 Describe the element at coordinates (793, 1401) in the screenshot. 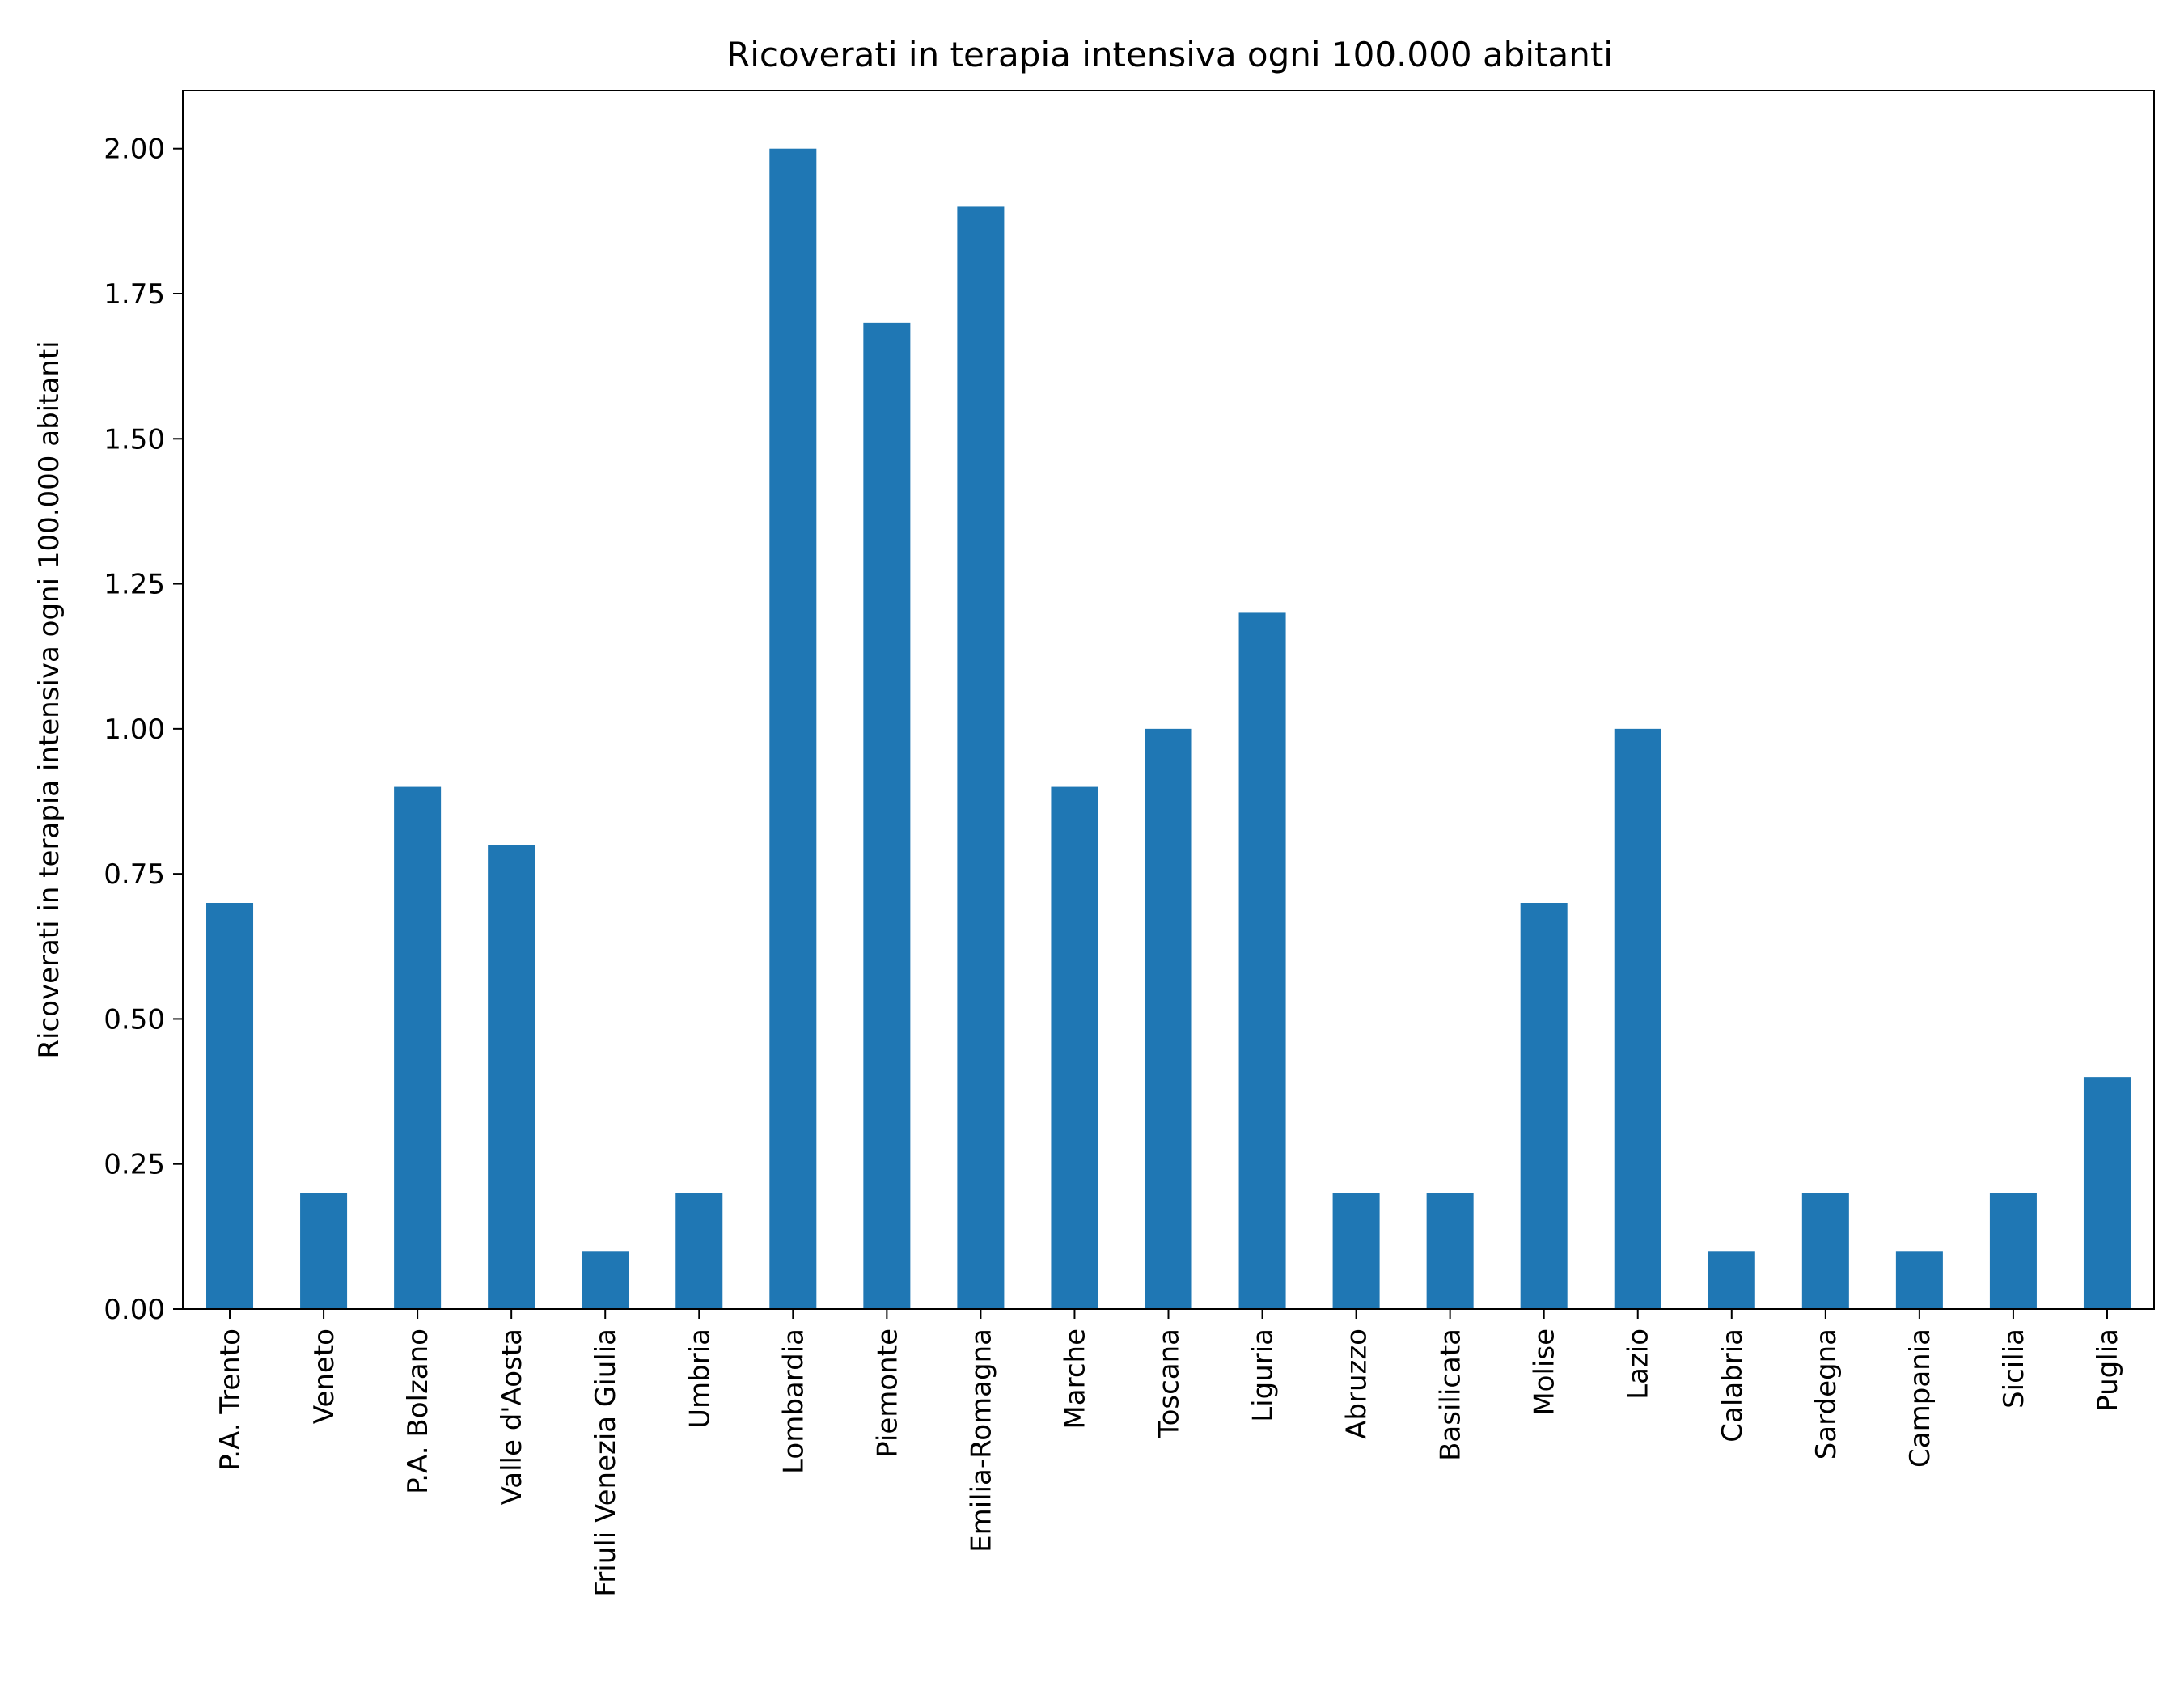

I see `x-tick-label: Lombardia` at that location.